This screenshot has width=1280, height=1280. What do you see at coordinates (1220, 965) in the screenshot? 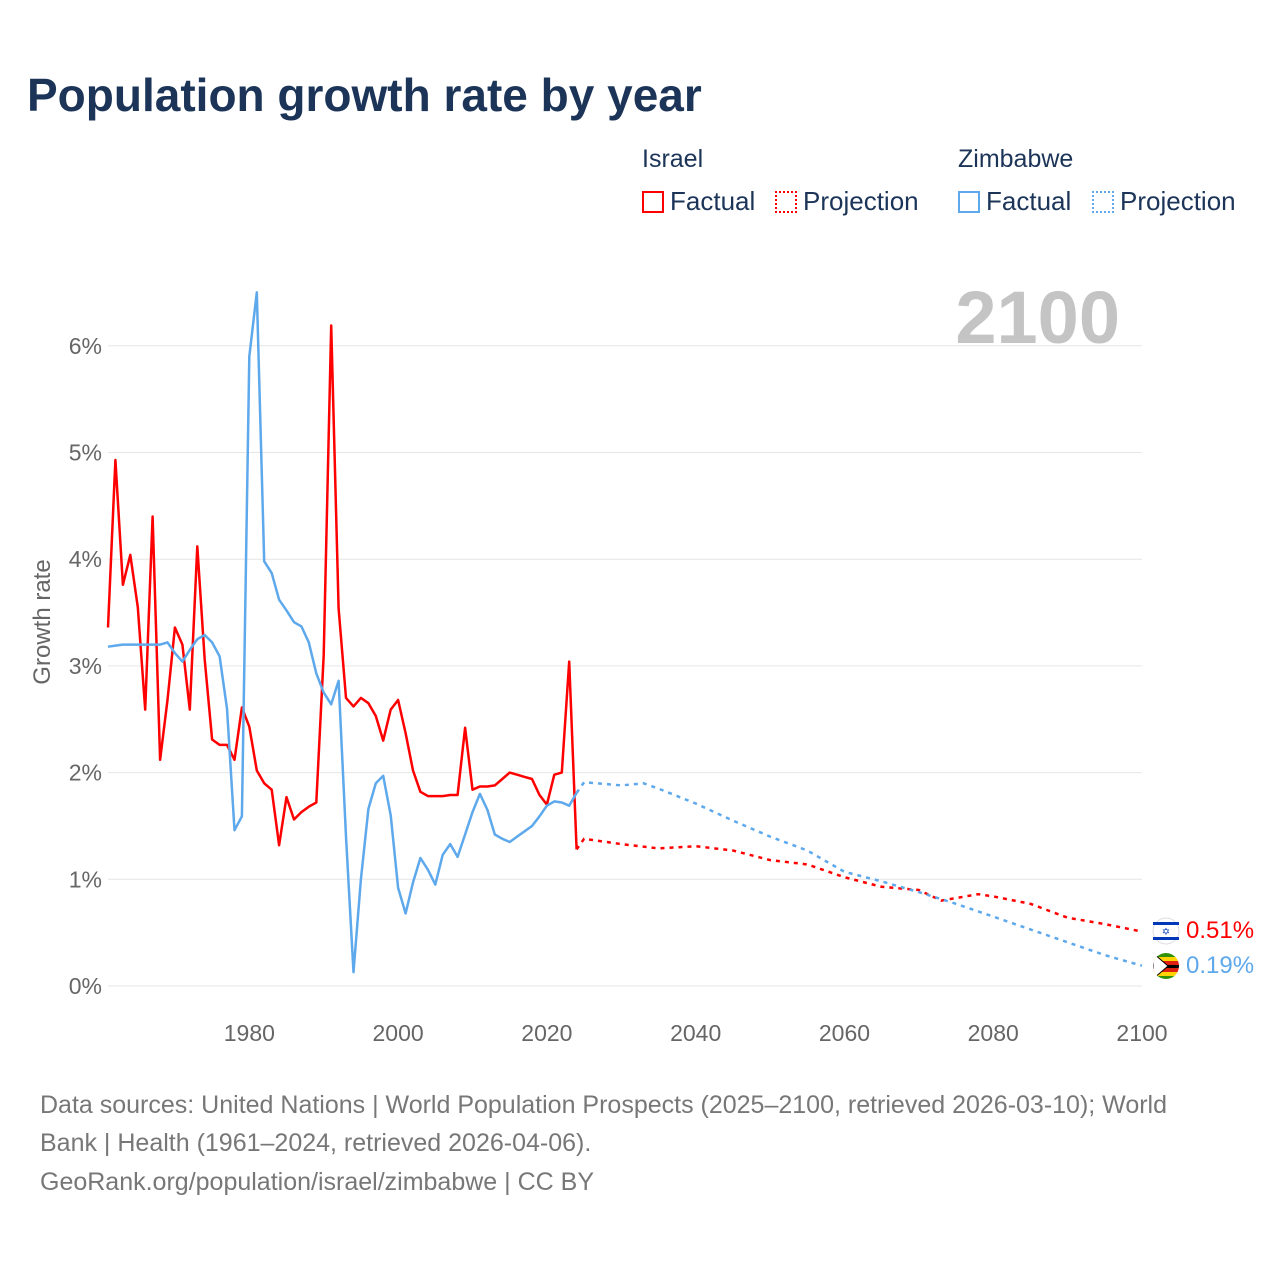
I see `zimbabwe-end-label: 0.19%` at bounding box center [1220, 965].